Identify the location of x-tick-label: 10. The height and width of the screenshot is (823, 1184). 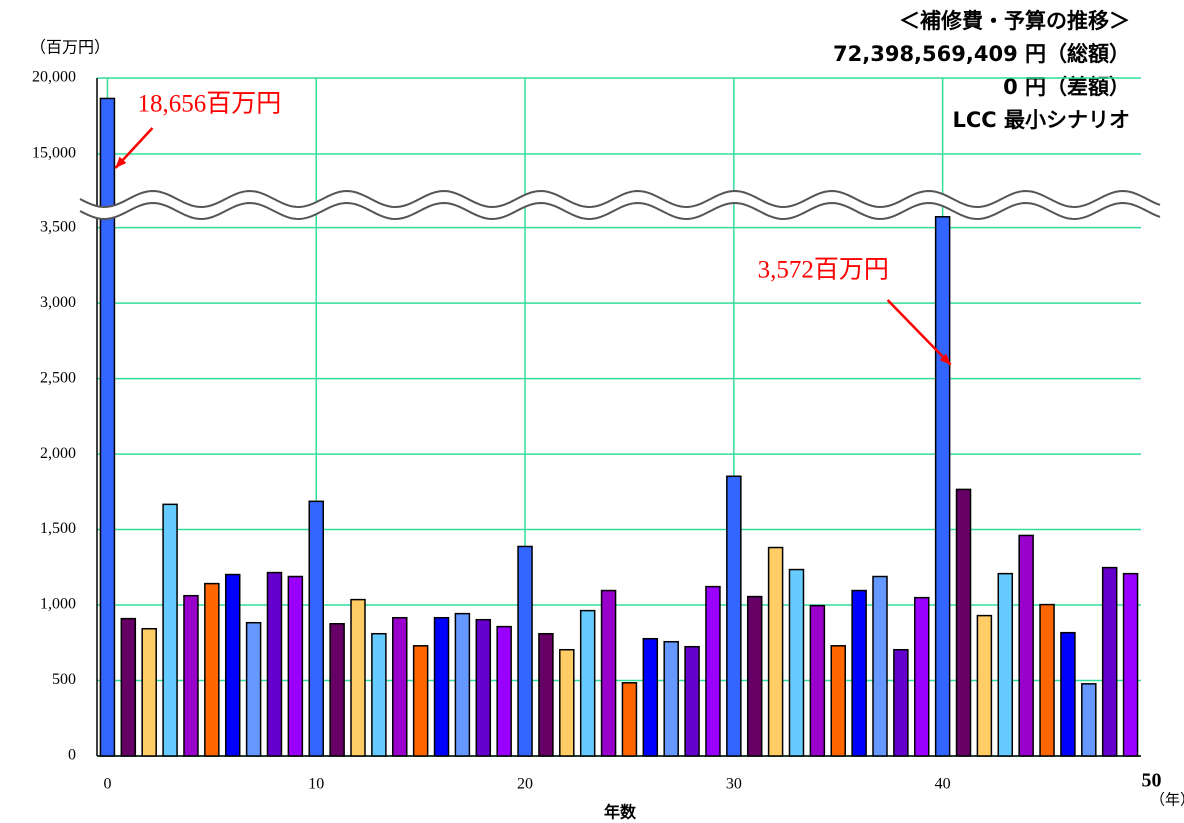
(316, 784).